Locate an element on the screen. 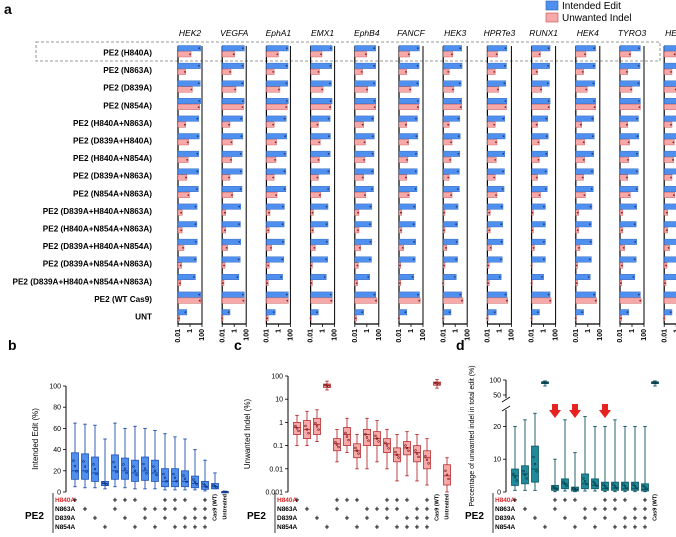 Image resolution: width=676 pixels, height=537 pixels. b-y-tick-label: 40 is located at coordinates (57, 450).